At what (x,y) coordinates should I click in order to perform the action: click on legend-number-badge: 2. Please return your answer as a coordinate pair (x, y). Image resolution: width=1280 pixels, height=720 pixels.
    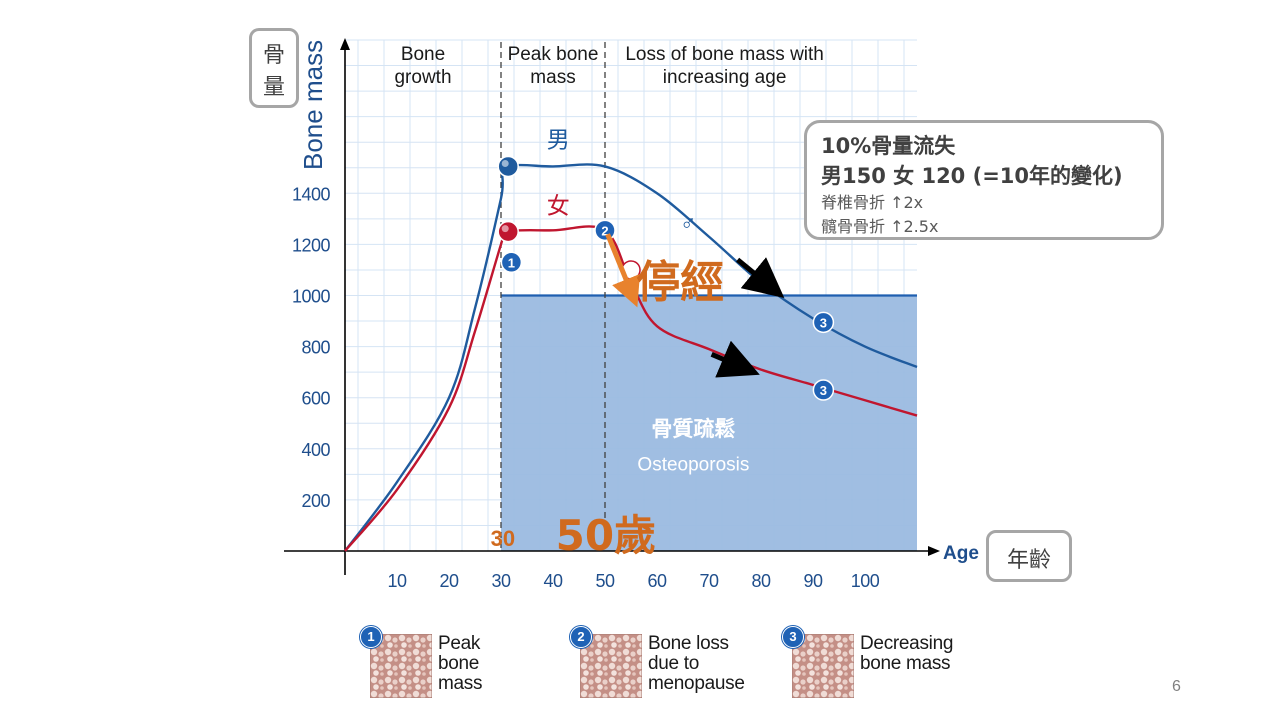
    Looking at the image, I should click on (581, 637).